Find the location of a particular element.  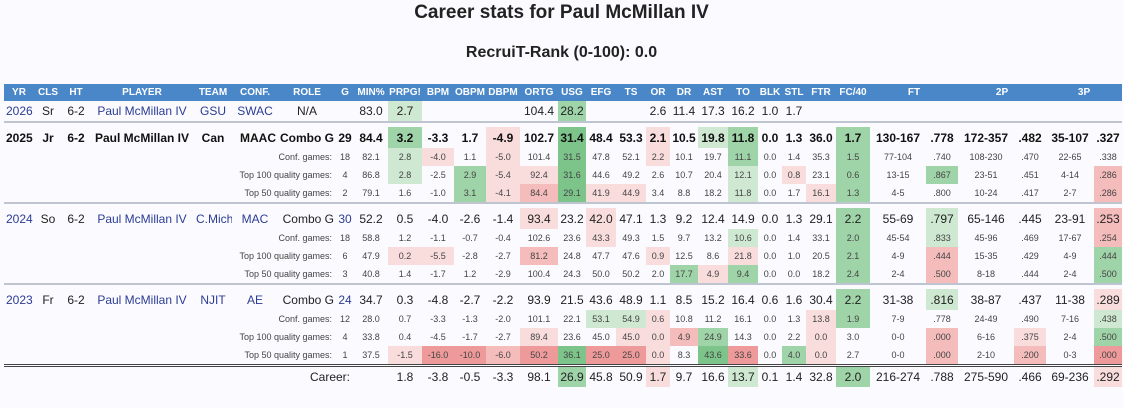

col-ftr: FTR is located at coordinates (821, 92).